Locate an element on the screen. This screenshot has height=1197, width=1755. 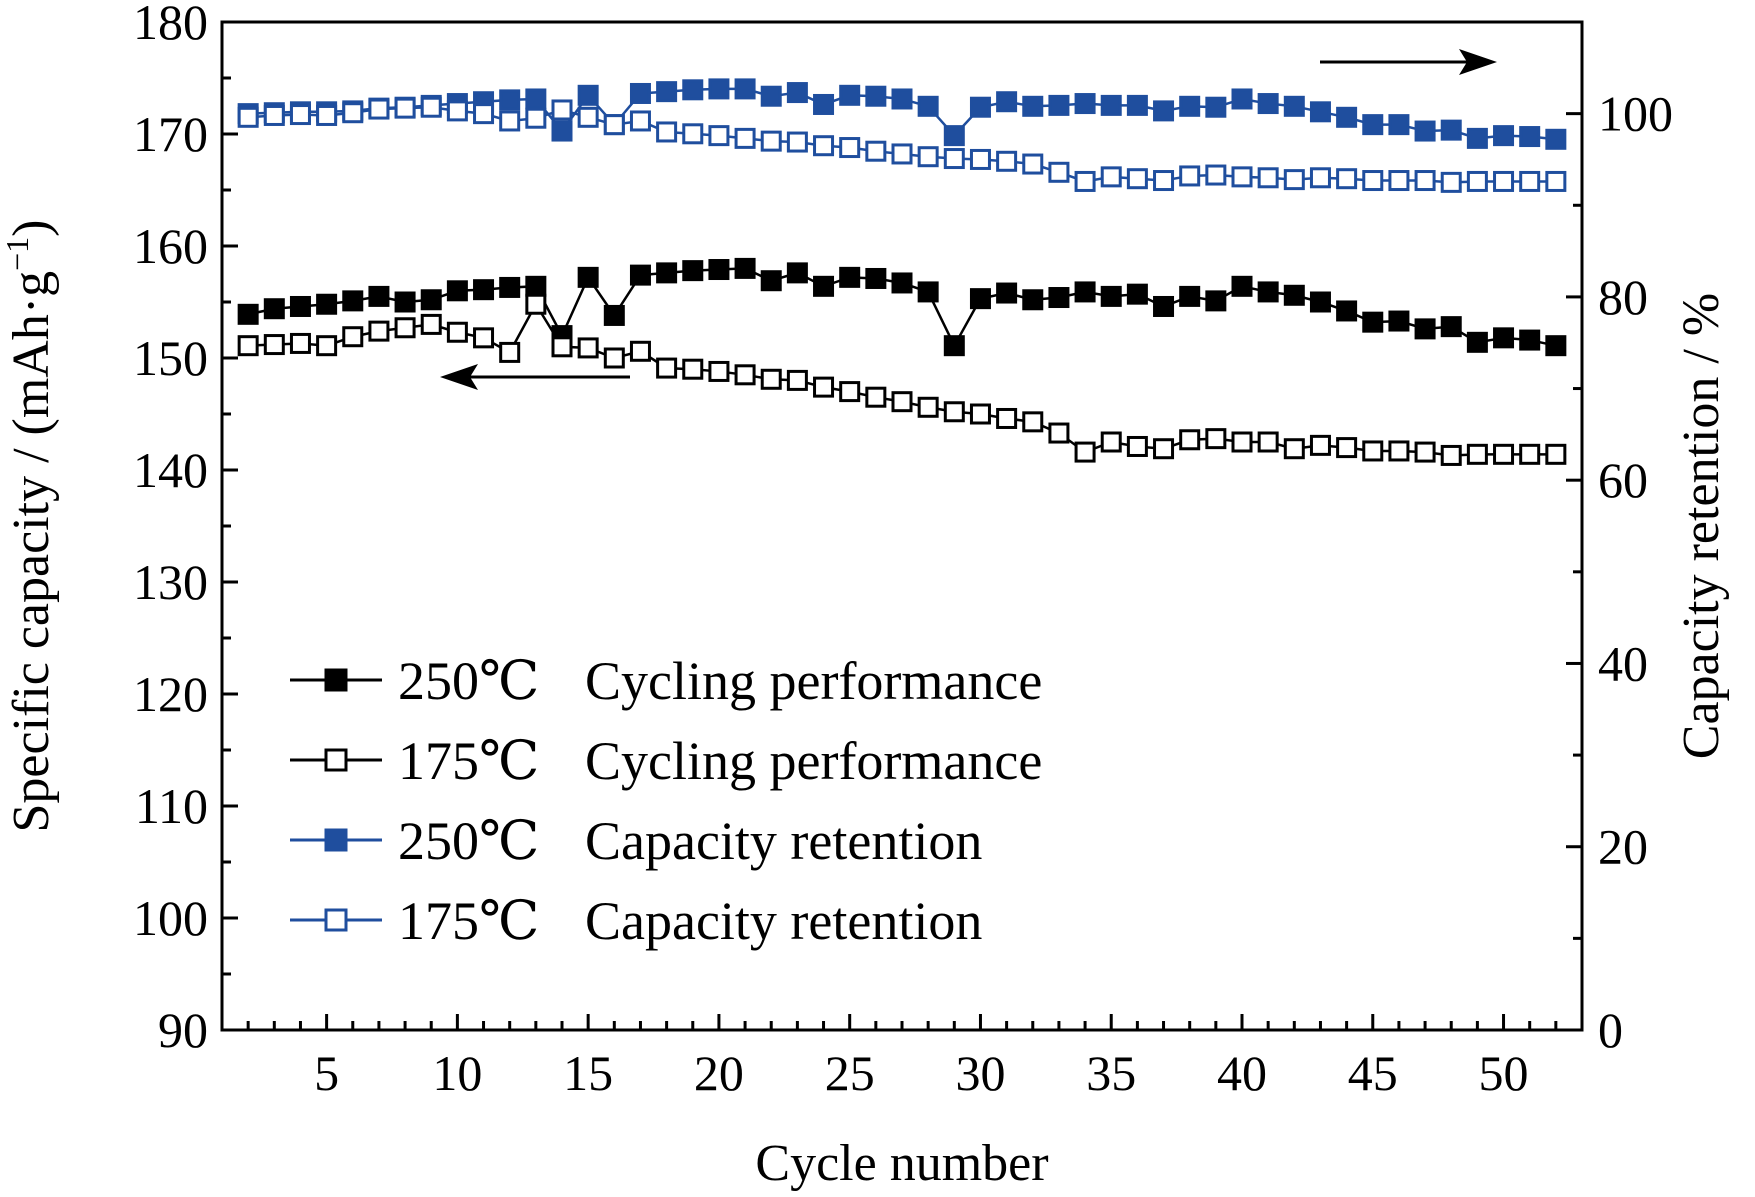
y-left-tick-label: 90 is located at coordinates (183, 1030).